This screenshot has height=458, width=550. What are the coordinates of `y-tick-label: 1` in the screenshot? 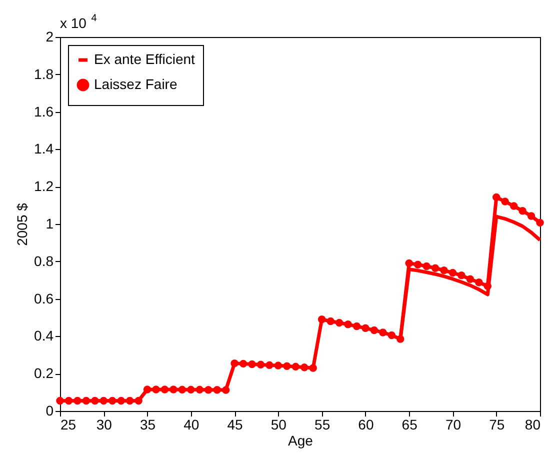 It's located at (50, 224).